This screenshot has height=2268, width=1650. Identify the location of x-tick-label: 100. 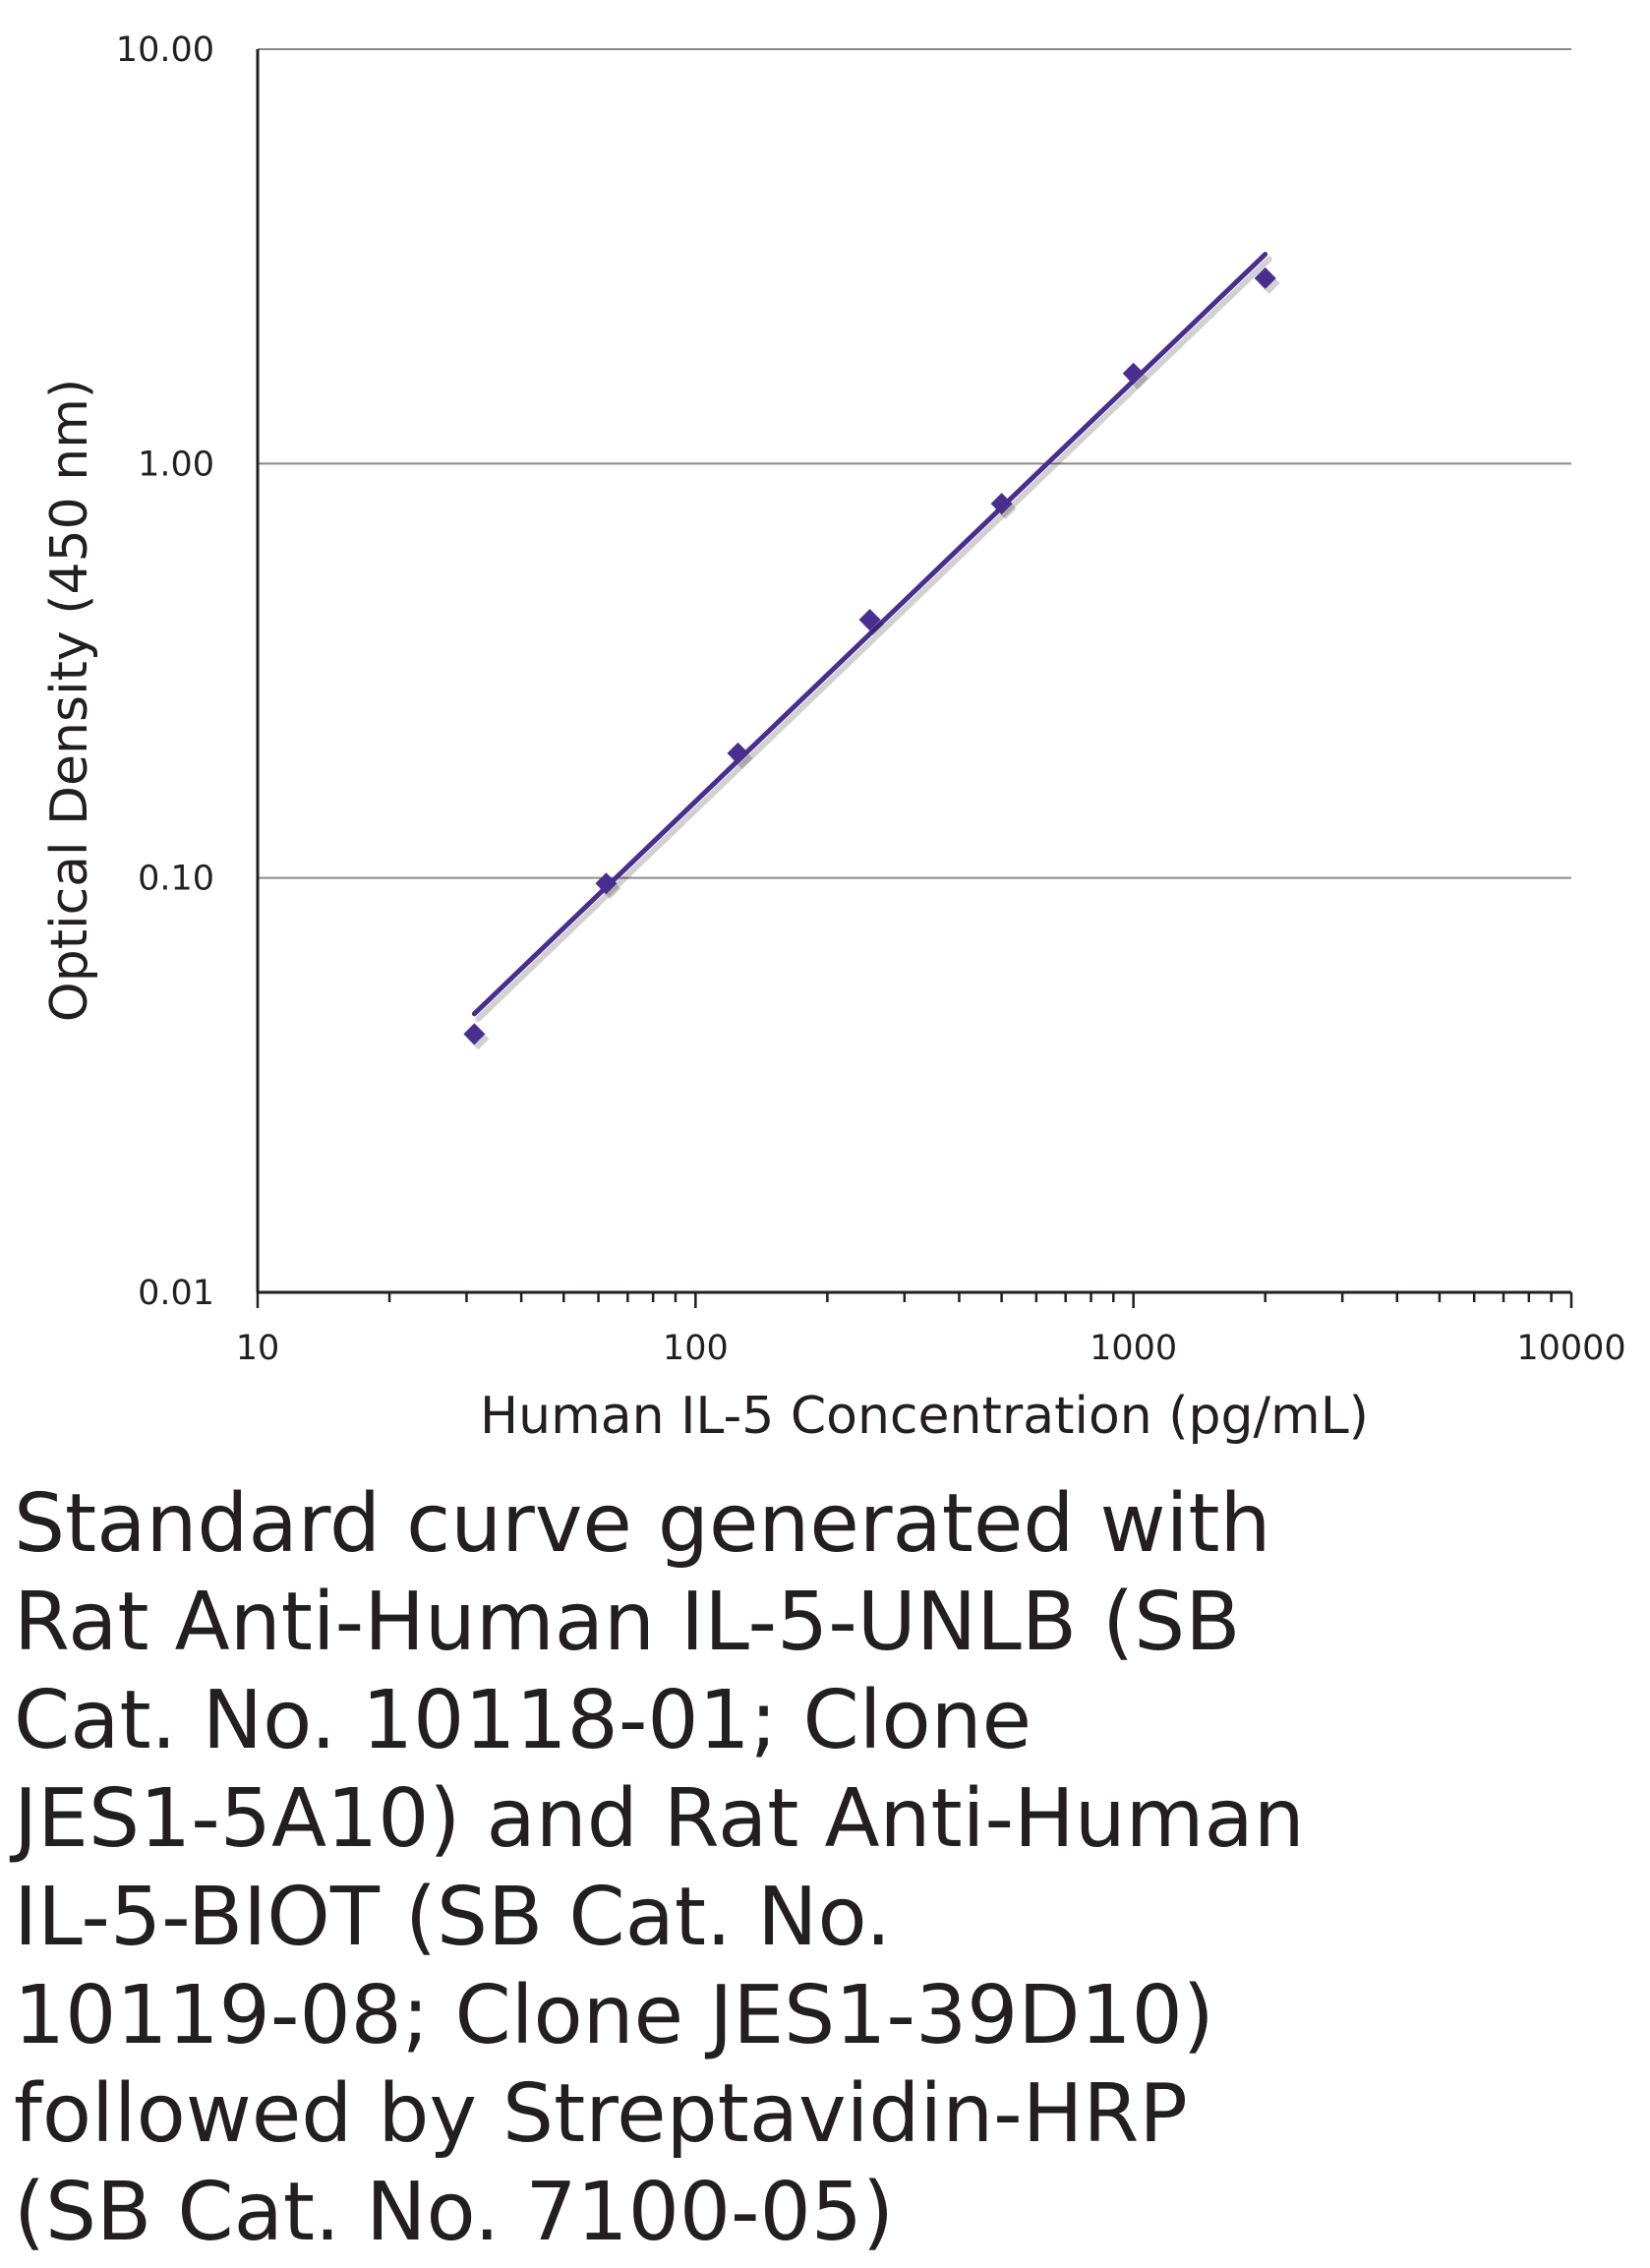
(696, 1348).